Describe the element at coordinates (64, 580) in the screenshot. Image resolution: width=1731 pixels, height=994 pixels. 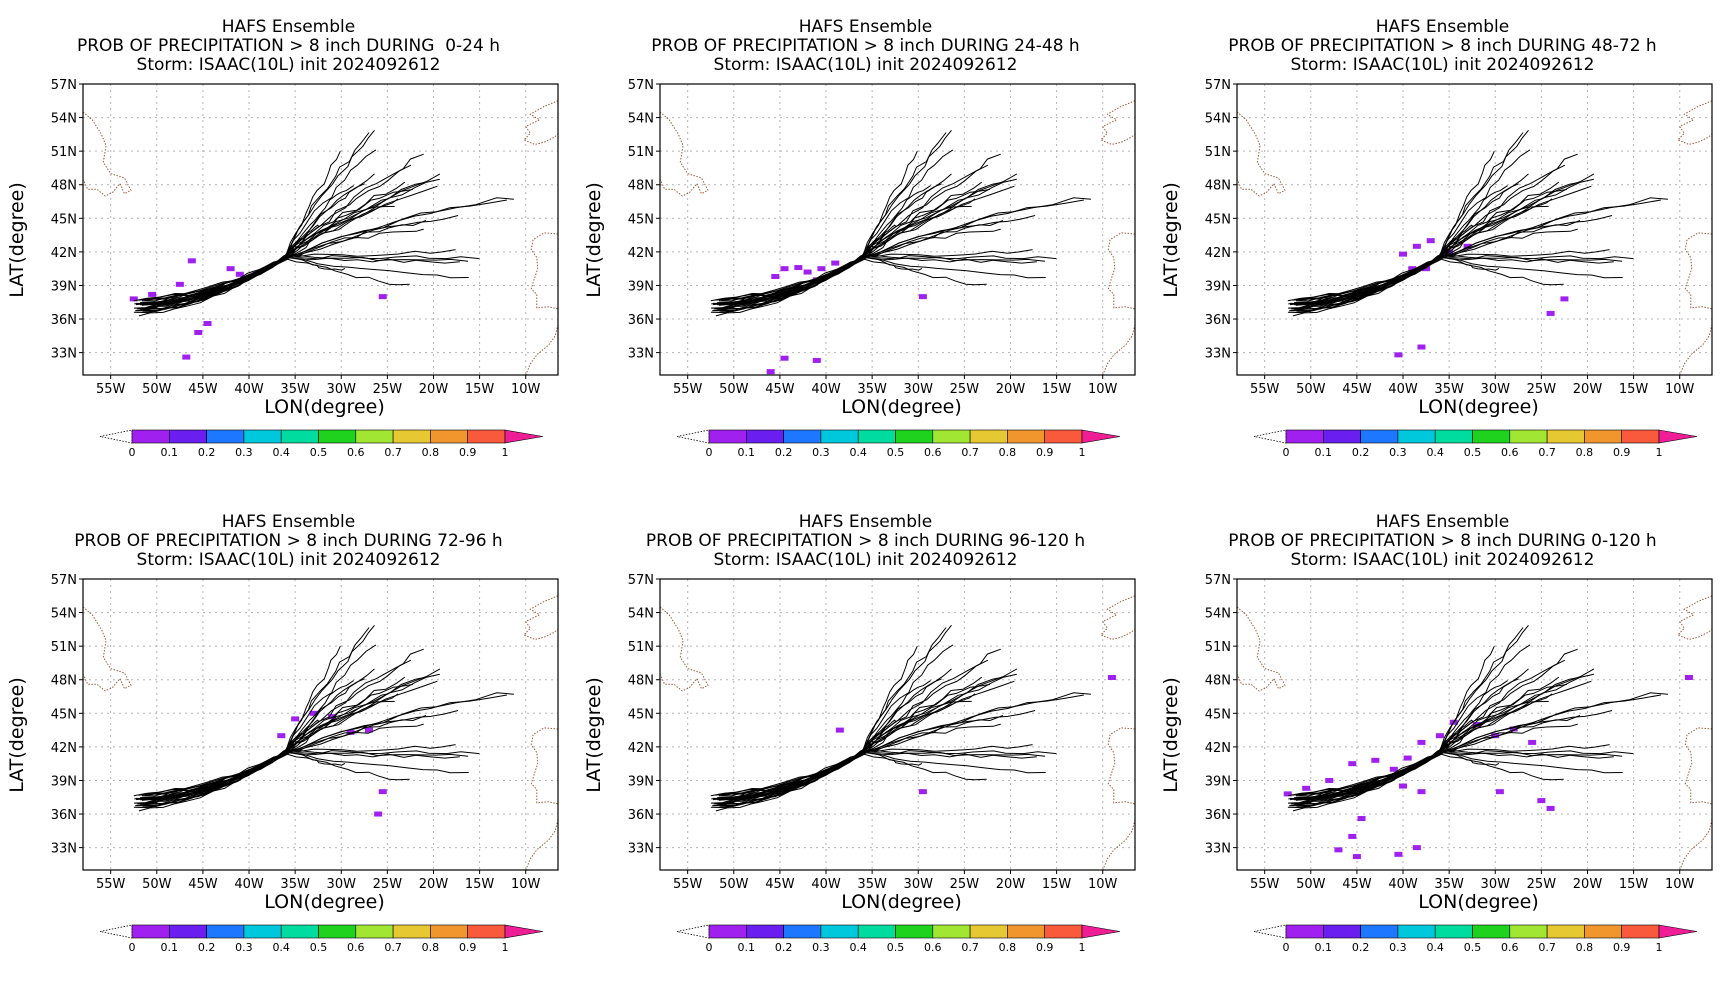
I see `lat-tick-label: 57N` at that location.